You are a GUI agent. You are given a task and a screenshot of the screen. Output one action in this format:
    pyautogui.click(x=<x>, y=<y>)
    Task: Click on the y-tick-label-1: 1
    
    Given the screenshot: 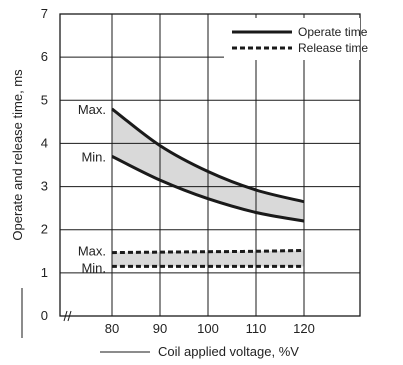 What is the action you would take?
    pyautogui.click(x=44, y=272)
    